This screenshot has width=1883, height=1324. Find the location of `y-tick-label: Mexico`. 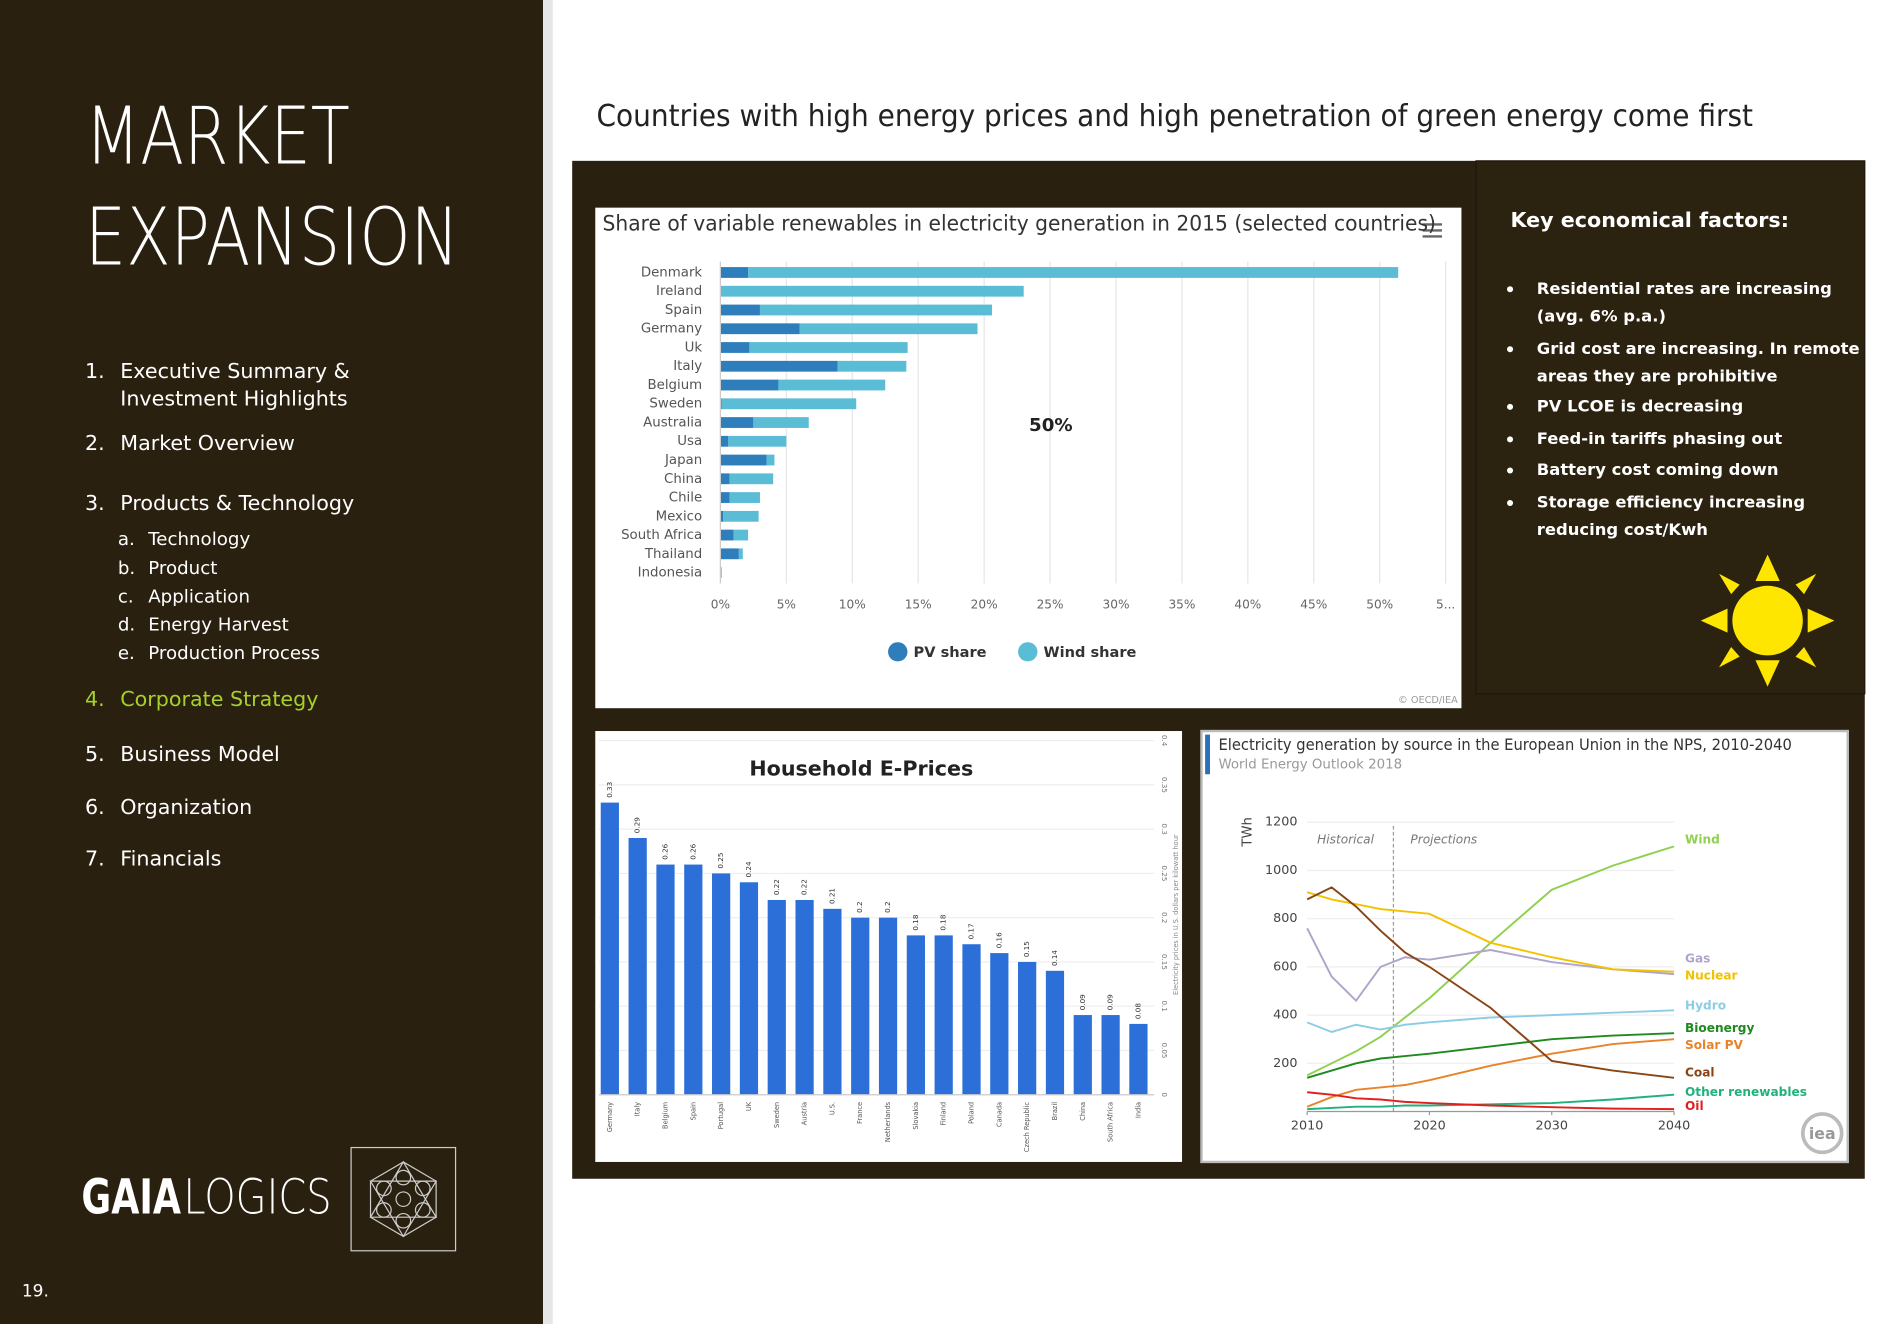

y-tick-label: Mexico is located at coordinates (679, 516).